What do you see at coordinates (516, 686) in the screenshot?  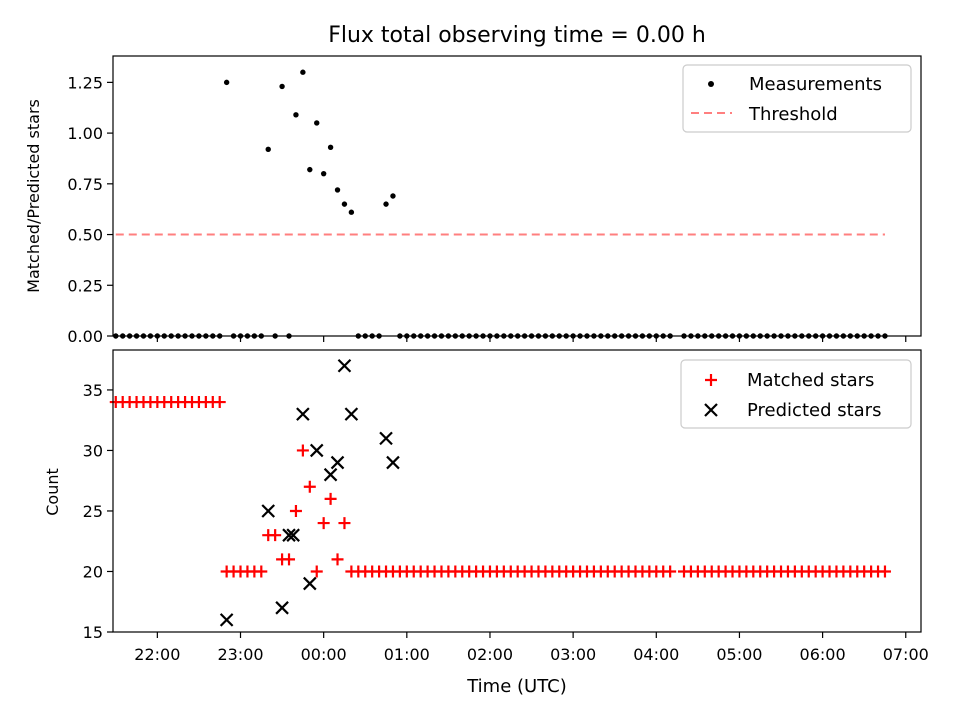 I see `x-axis-label: Time (UTC)` at bounding box center [516, 686].